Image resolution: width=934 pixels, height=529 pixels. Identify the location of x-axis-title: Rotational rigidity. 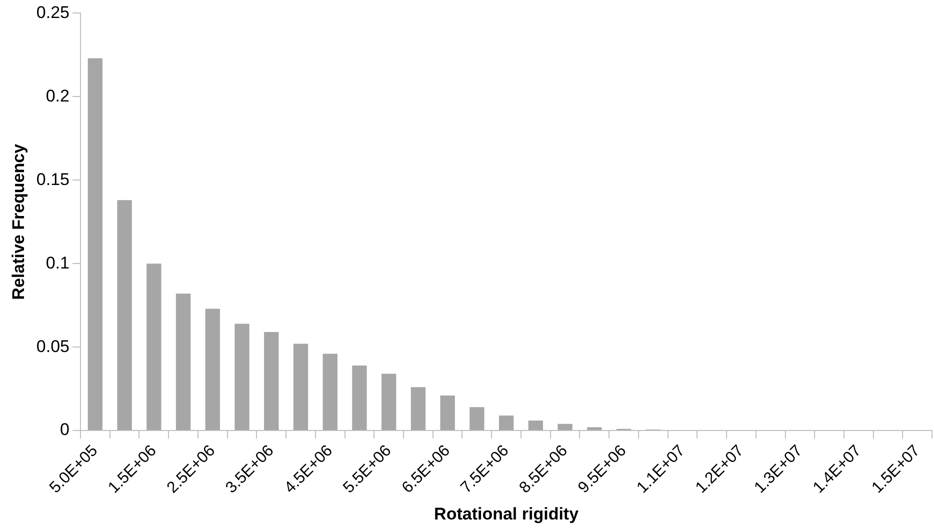
(507, 514).